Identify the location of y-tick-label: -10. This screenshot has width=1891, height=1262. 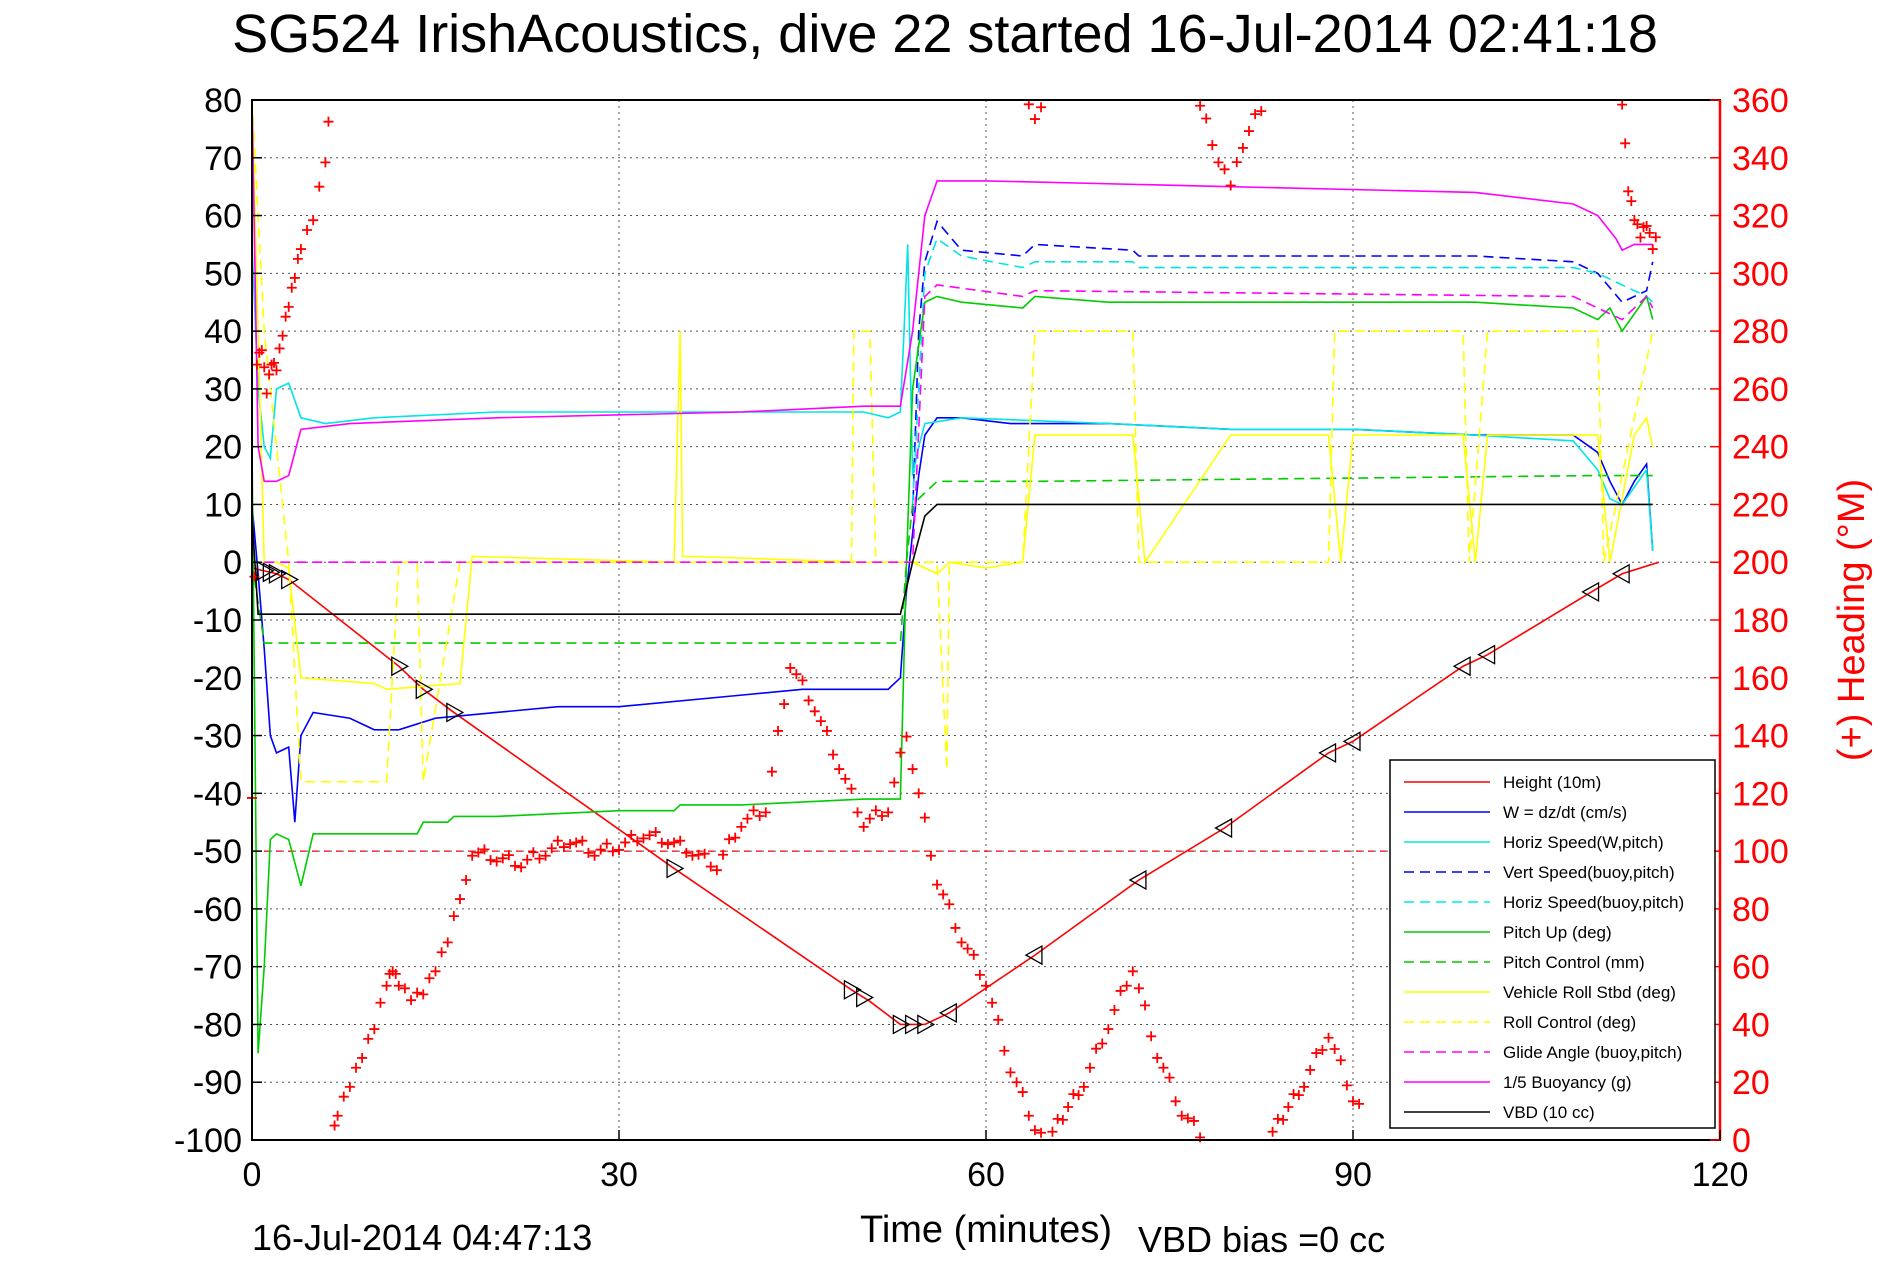
(217, 621).